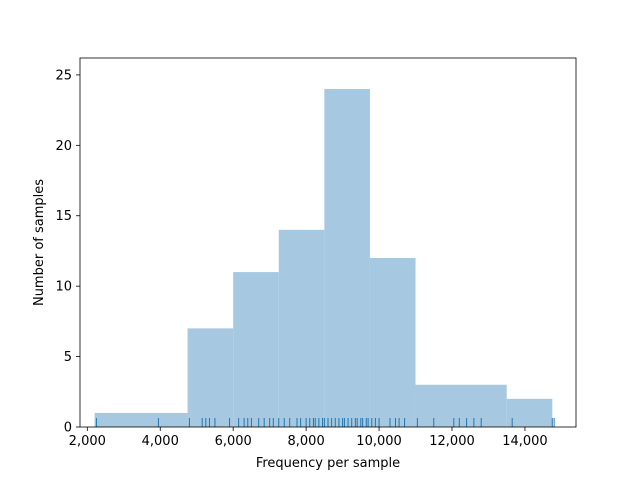 The width and height of the screenshot is (640, 480). I want to click on y-tick-label-2: 10, so click(63, 287).